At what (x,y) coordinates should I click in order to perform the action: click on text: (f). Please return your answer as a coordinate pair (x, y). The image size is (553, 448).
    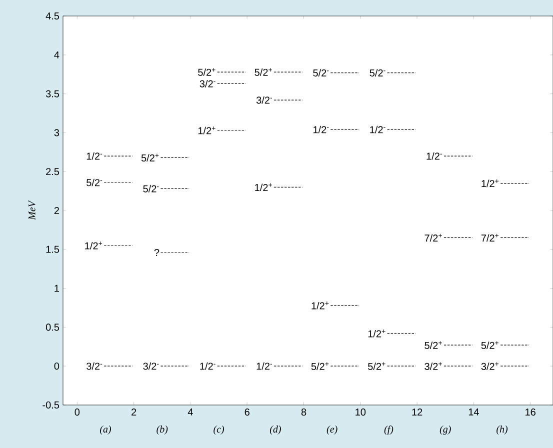
    Looking at the image, I should click on (389, 430).